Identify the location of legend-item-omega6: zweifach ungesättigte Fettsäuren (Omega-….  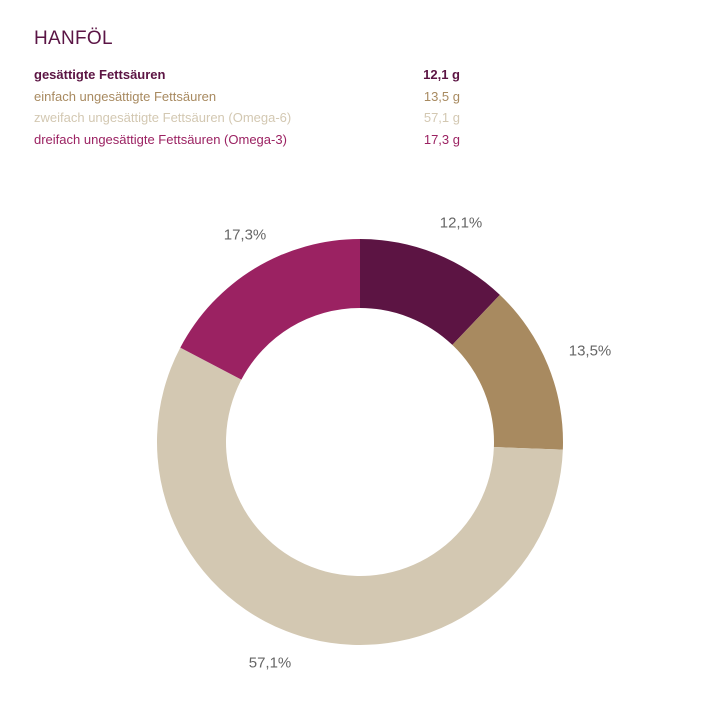
(247, 118).